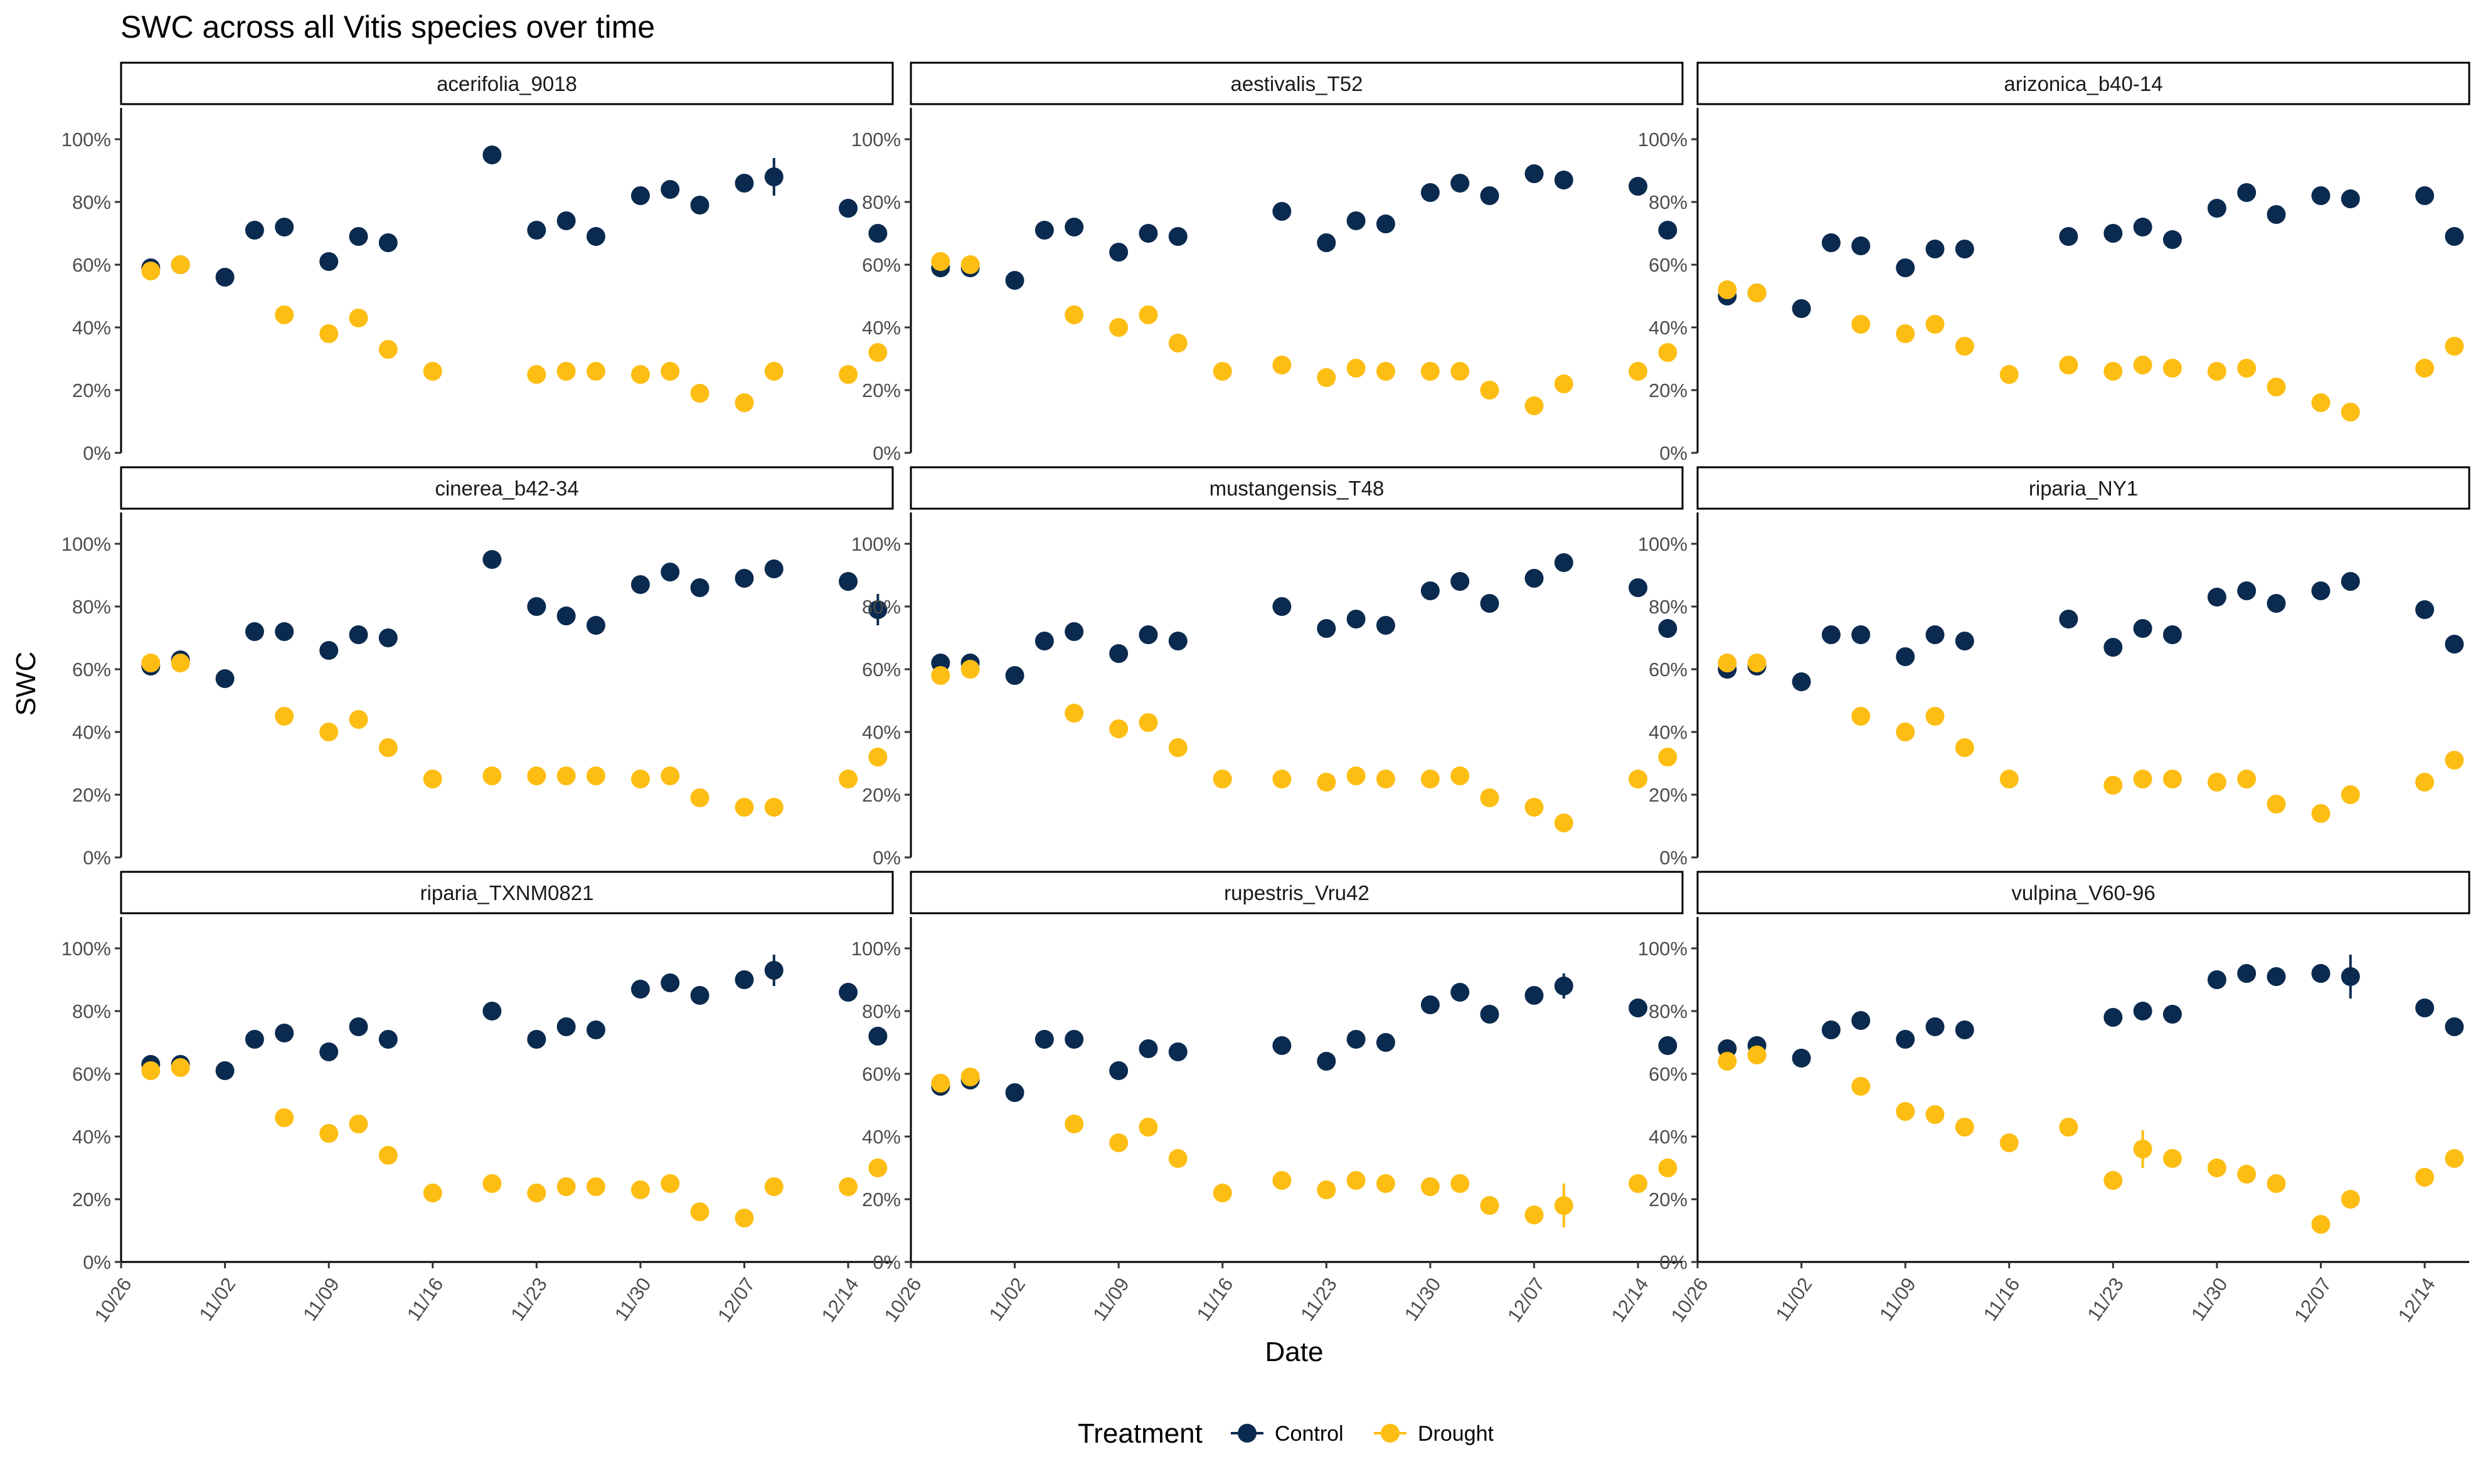  I want to click on facet-panel: aestivalis_T52 0% 20% 40% 60% 80% 100%, so click(1267, 262).